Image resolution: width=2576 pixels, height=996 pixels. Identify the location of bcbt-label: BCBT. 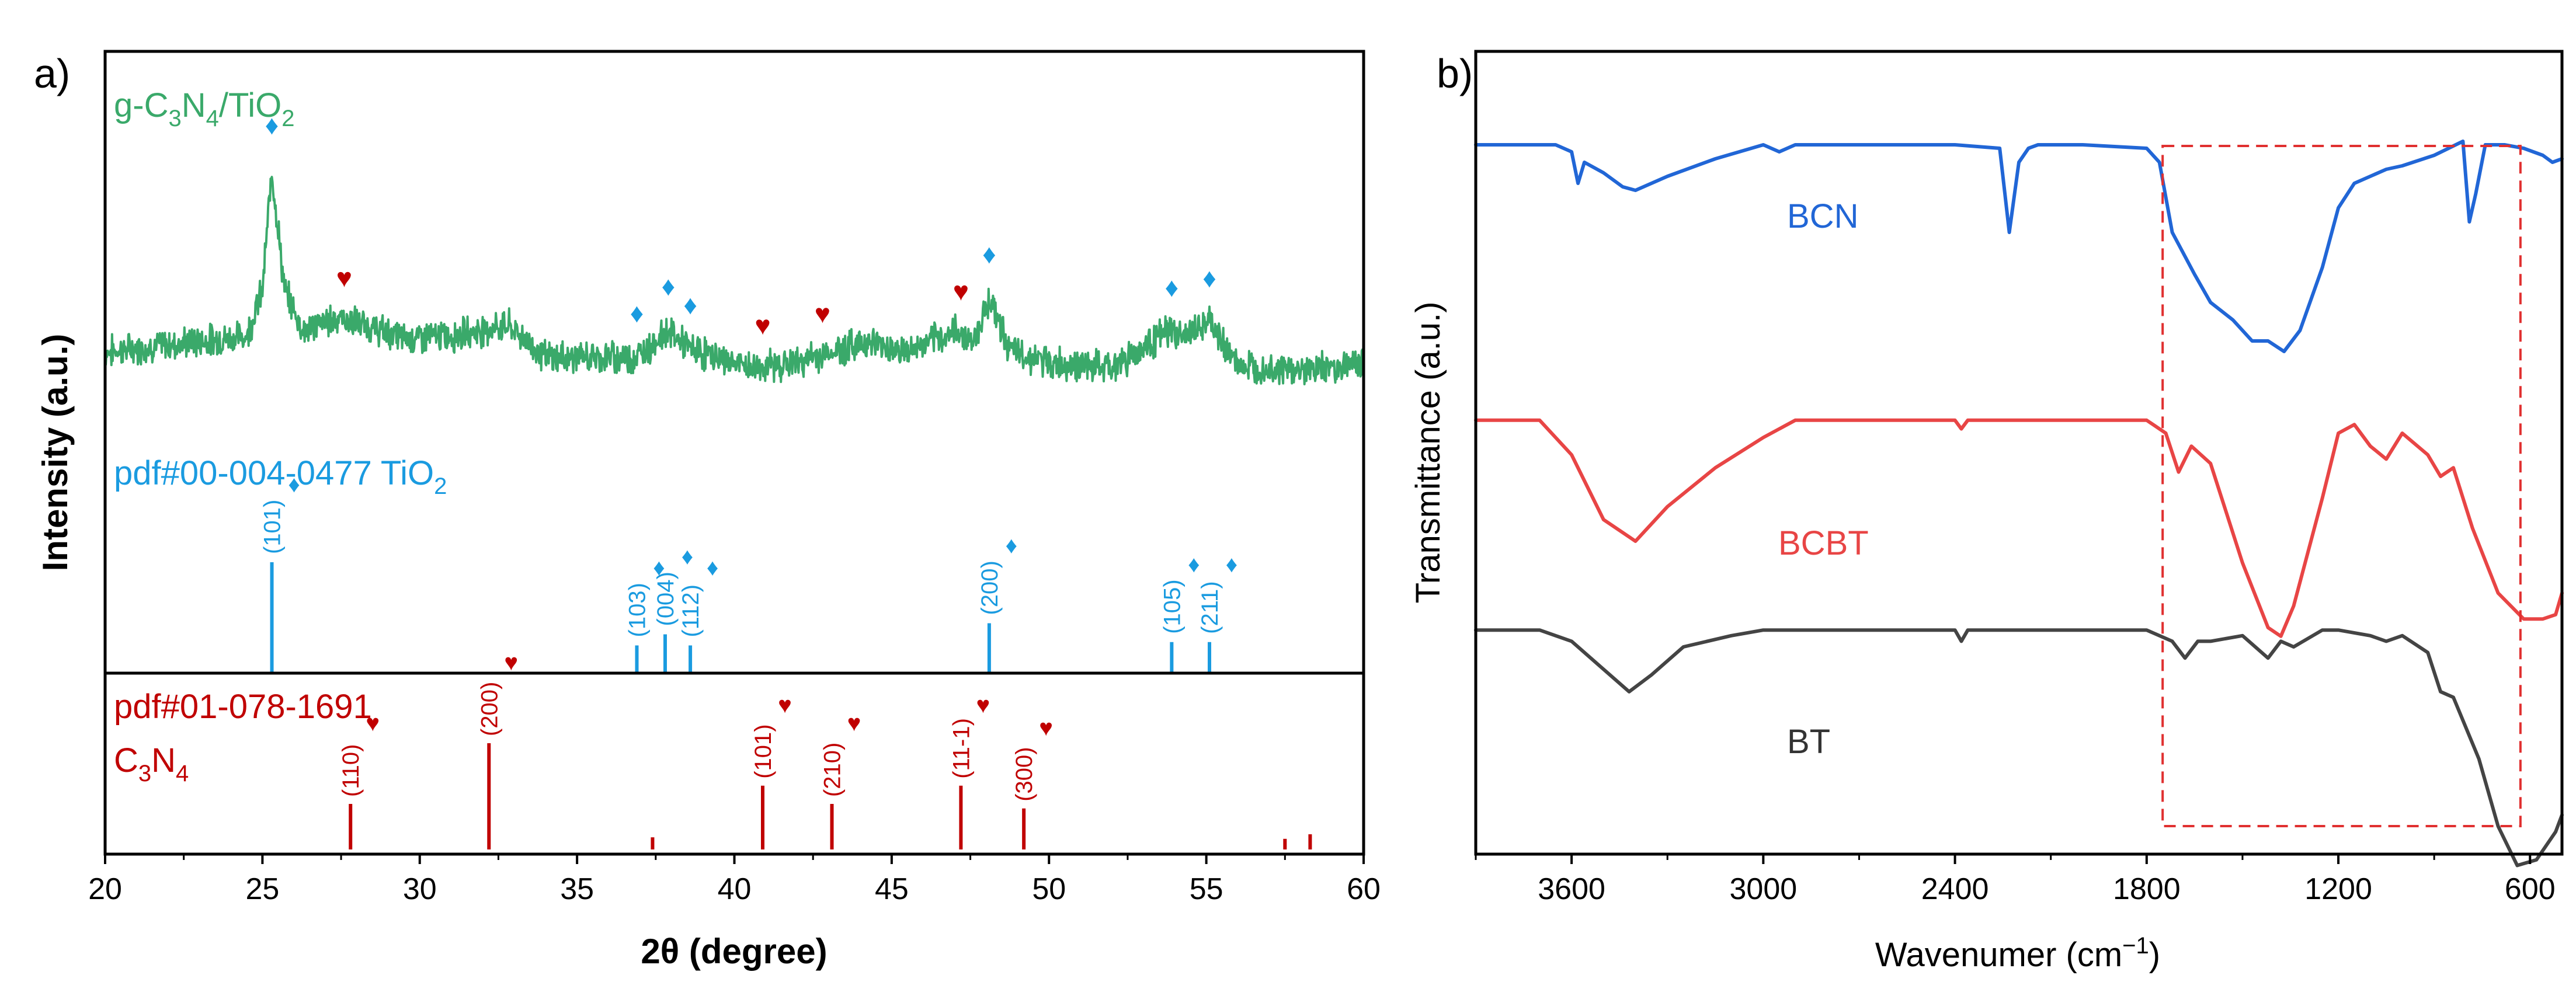
(1824, 543).